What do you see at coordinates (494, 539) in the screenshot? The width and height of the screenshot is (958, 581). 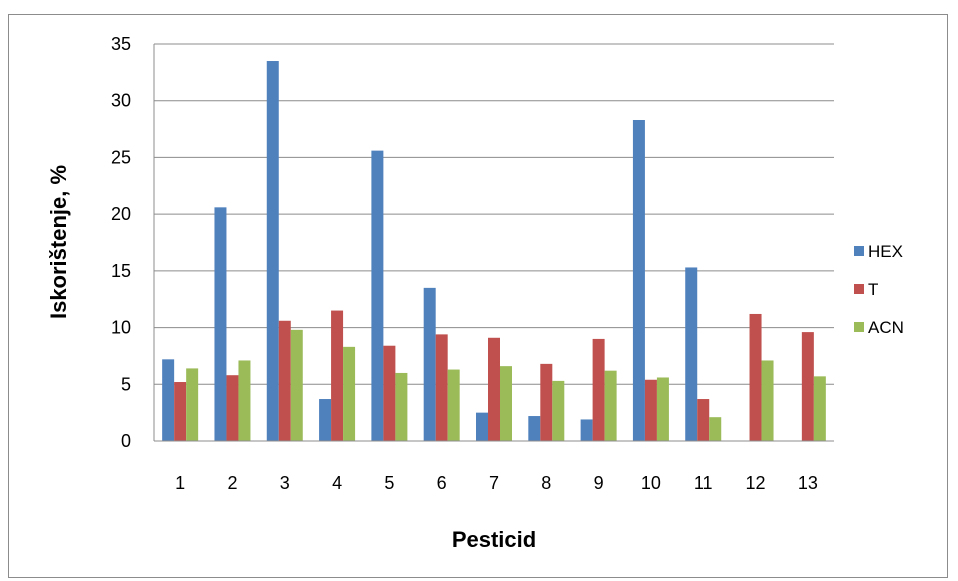 I see `x-axis-title: Pesticid` at bounding box center [494, 539].